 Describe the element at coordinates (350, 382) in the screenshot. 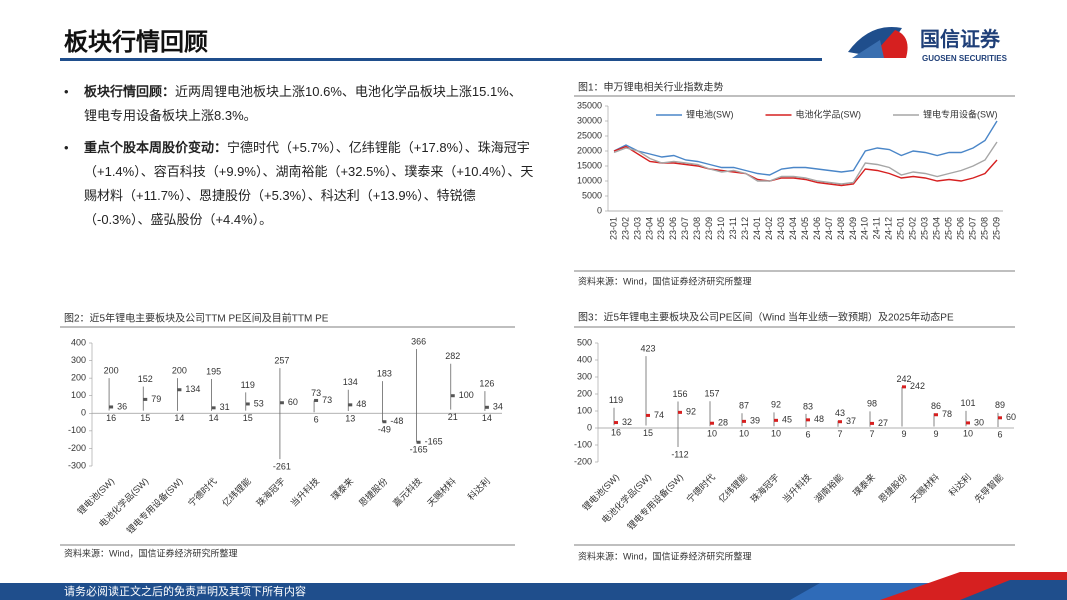

I see `high-label: 134` at that location.